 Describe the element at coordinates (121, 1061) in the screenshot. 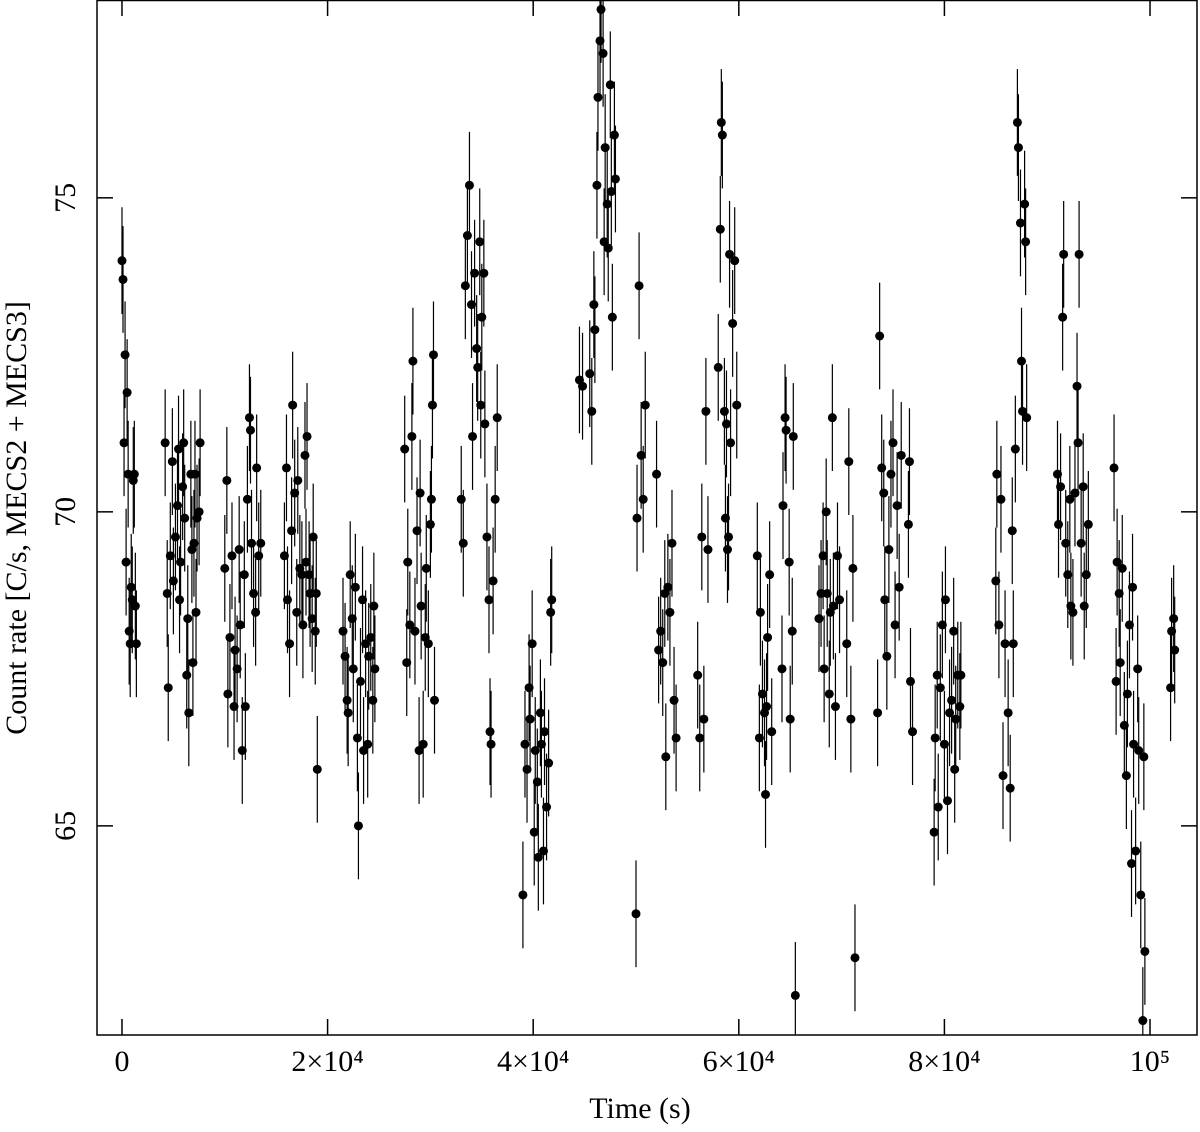

I see `x-tick-label: 0` at that location.